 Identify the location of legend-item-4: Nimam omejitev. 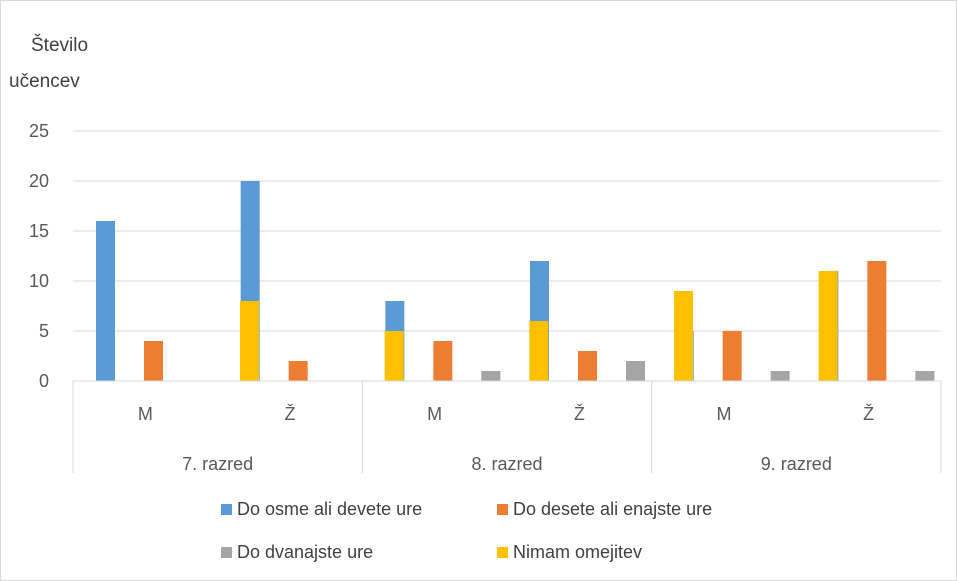
(569, 552).